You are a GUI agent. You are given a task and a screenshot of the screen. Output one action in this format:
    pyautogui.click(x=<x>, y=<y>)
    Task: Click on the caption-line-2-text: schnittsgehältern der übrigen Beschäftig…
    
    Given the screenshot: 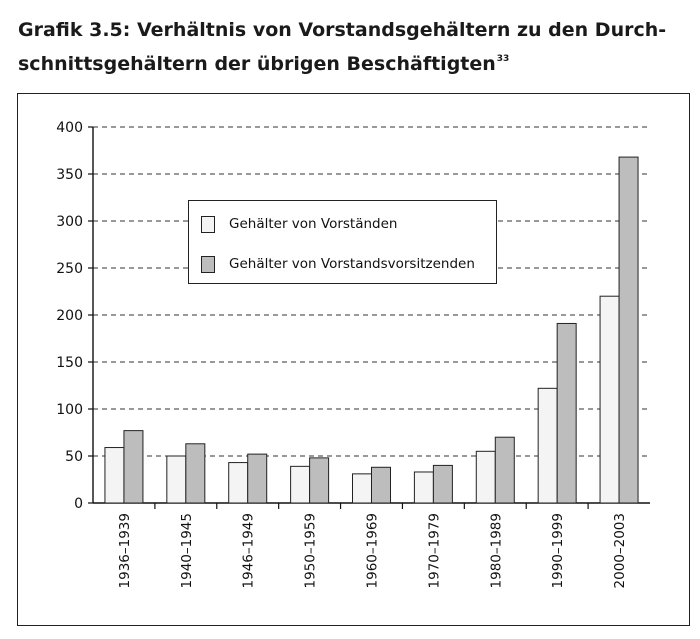 What is the action you would take?
    pyautogui.click(x=257, y=64)
    